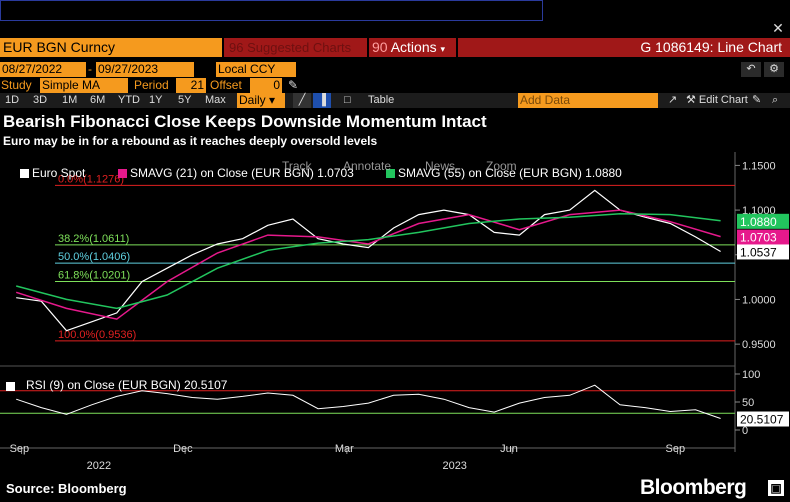  Describe the element at coordinates (70, 100) in the screenshot. I see `timeframe-1m-button: 1M` at that location.